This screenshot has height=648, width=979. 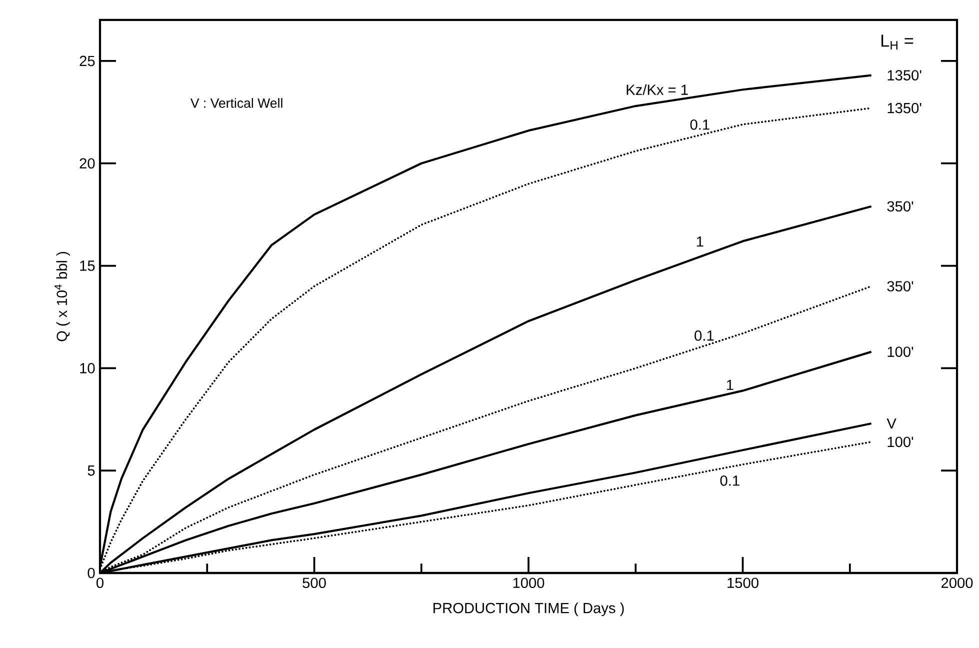 What do you see at coordinates (897, 42) in the screenshot?
I see `annotation: L$_{H}$ =` at bounding box center [897, 42].